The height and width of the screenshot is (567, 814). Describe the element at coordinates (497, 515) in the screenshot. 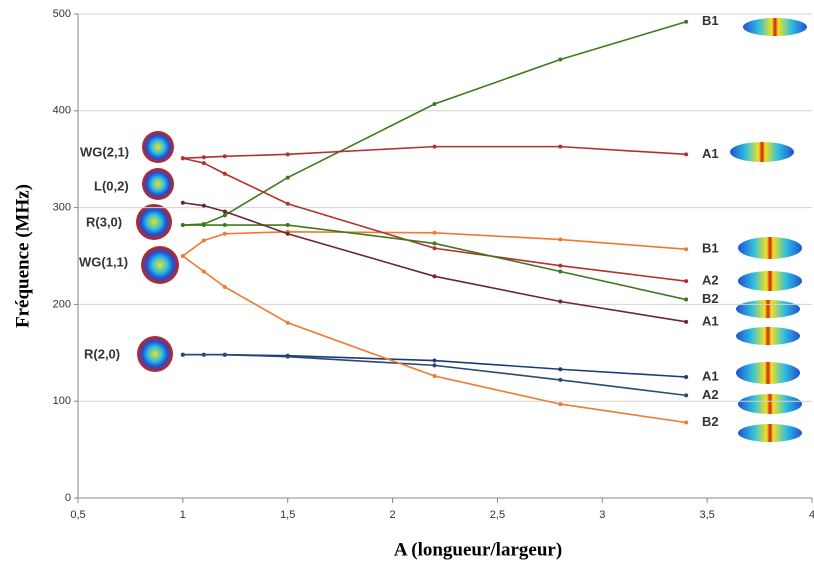

I see `x-tick-label: 2,5` at that location.